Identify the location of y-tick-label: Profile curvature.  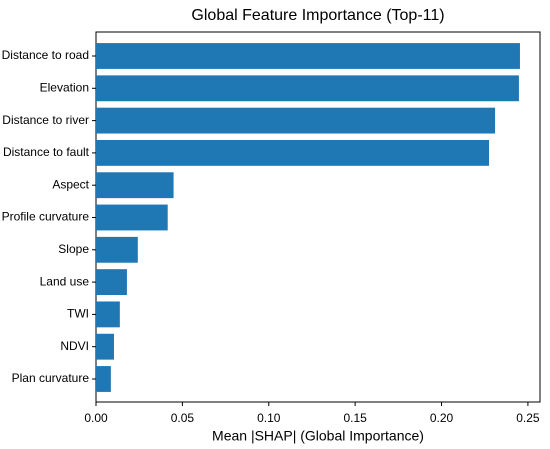
(46, 217).